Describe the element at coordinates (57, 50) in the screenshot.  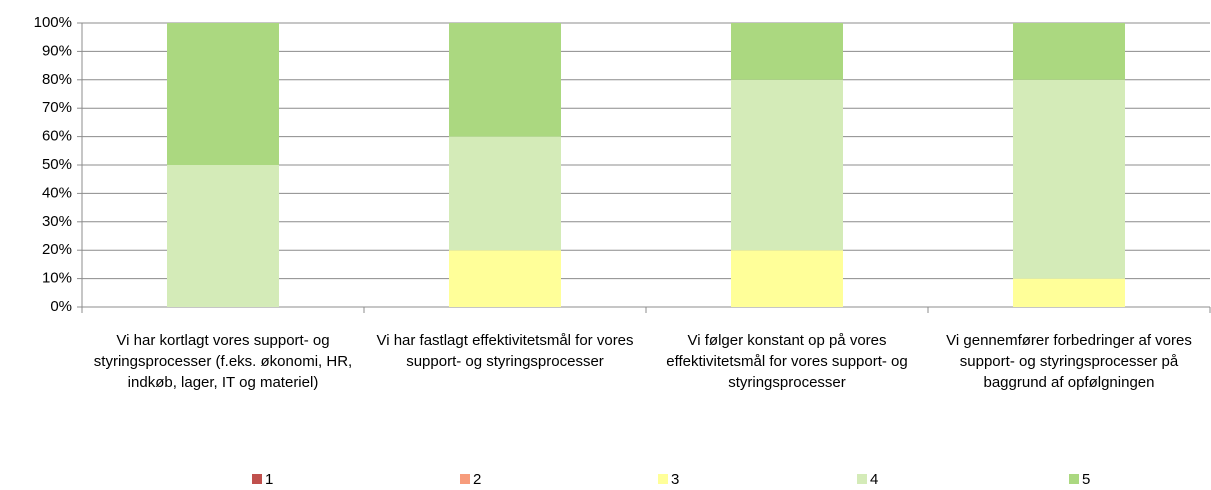
I see `y-tick-label: 90%` at that location.